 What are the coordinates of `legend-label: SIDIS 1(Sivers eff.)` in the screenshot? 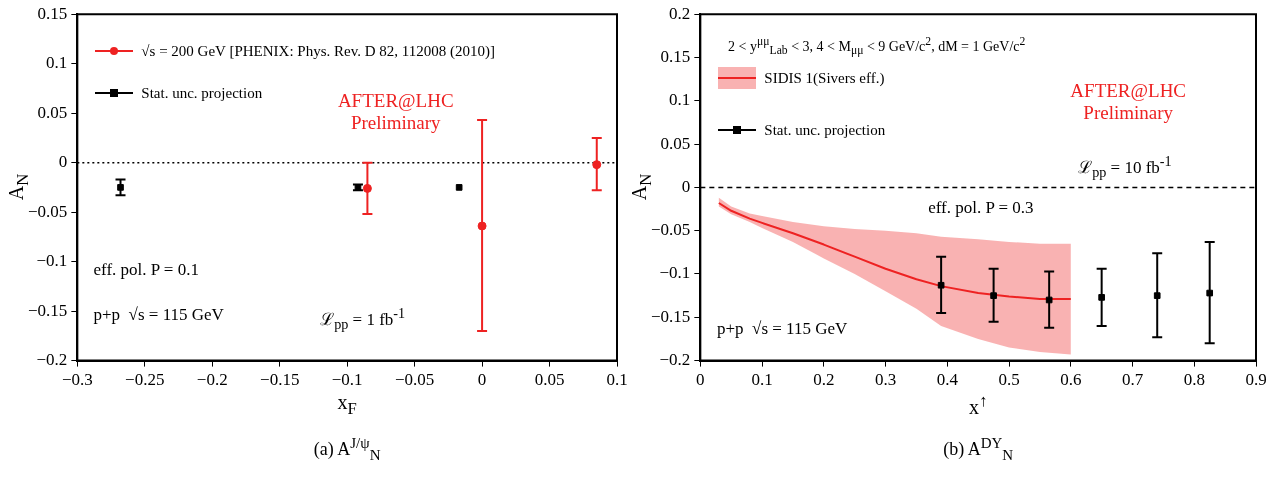 It's located at (824, 78).